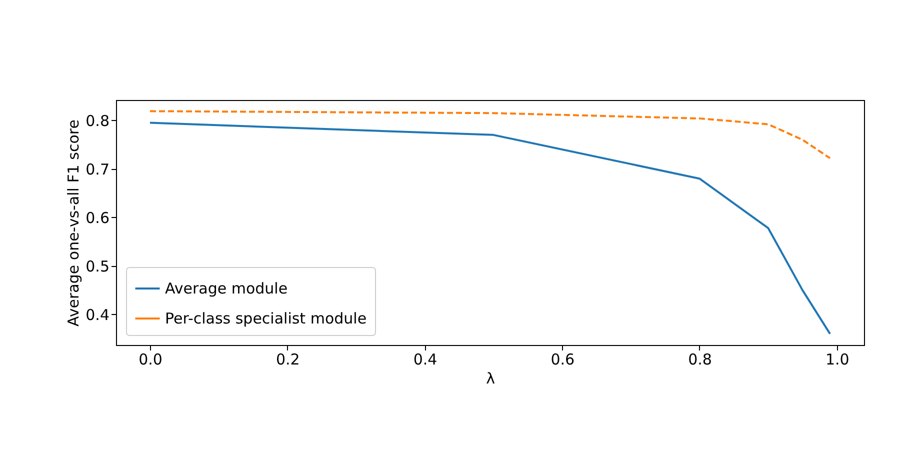 The image size is (900, 450). I want to click on legend-label: Per-class specialist module, so click(266, 319).